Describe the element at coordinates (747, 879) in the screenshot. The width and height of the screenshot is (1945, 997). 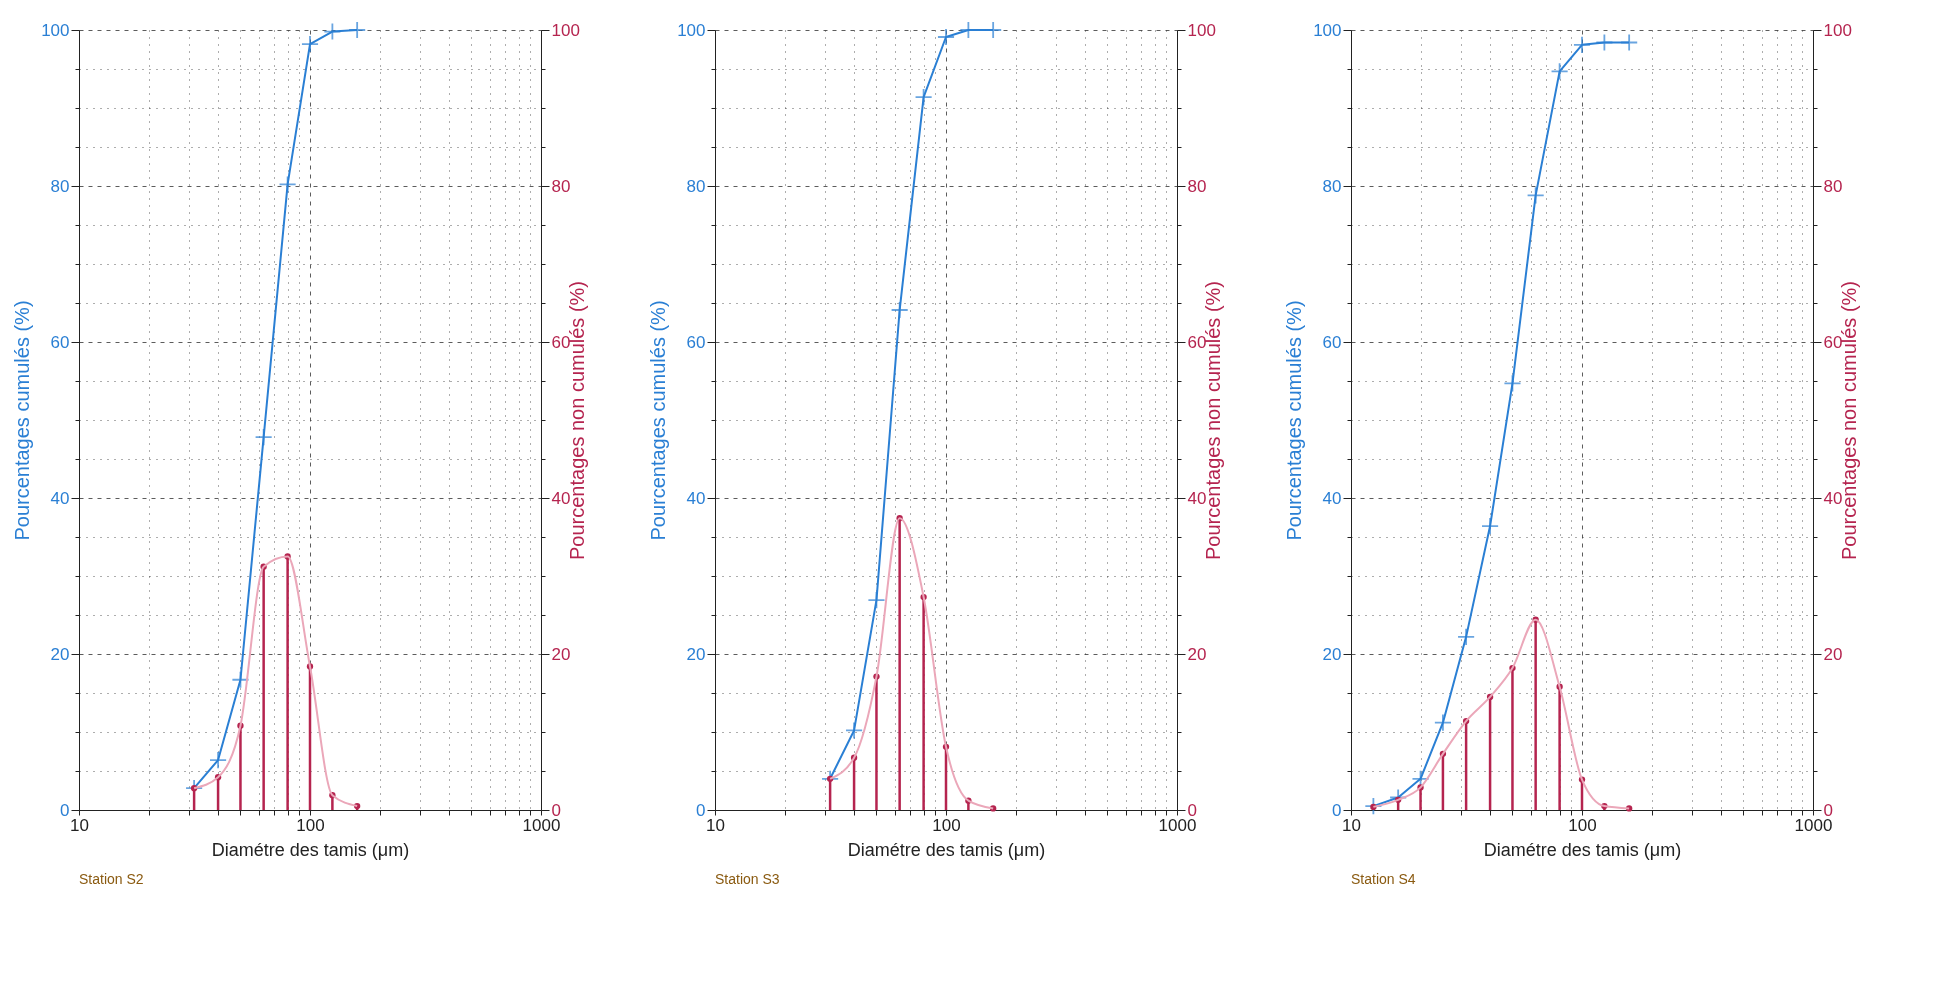
I see `text: Station S3` at that location.